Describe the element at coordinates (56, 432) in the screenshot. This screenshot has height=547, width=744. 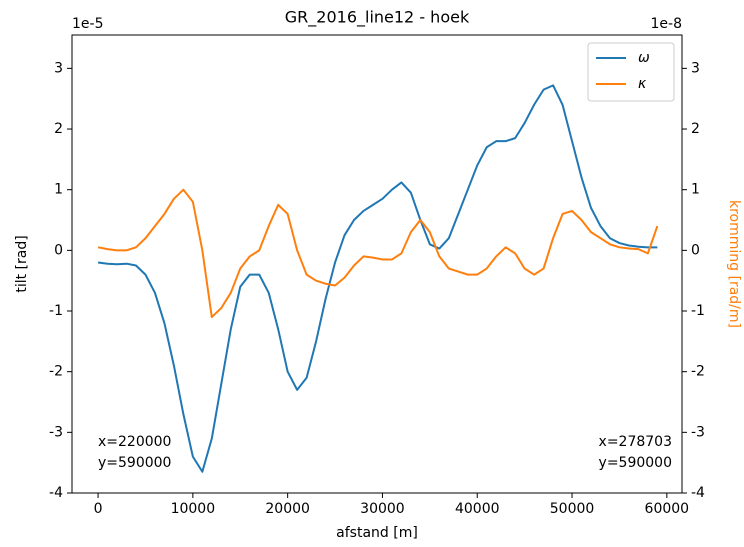
I see `y-tick-label: -3` at that location.